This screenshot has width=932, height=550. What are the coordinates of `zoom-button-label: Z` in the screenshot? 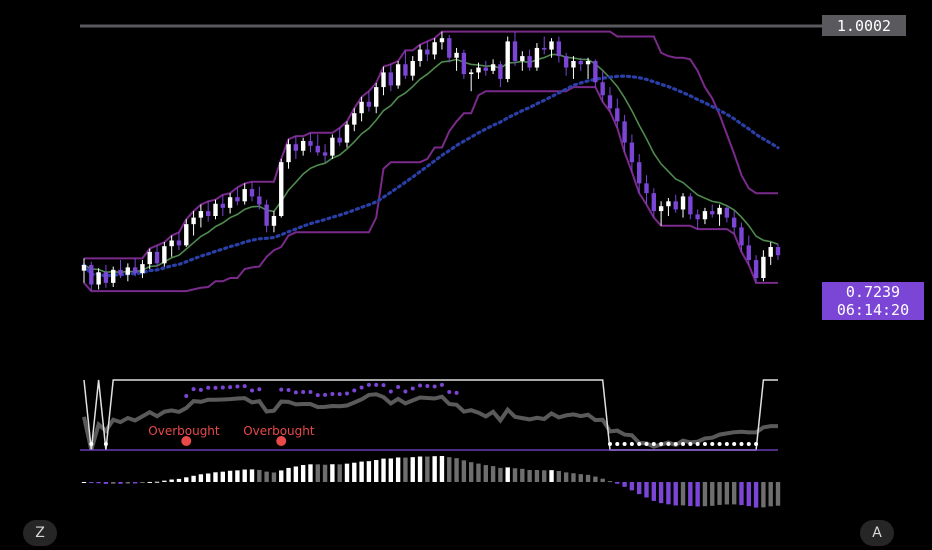 It's located at (40, 533).